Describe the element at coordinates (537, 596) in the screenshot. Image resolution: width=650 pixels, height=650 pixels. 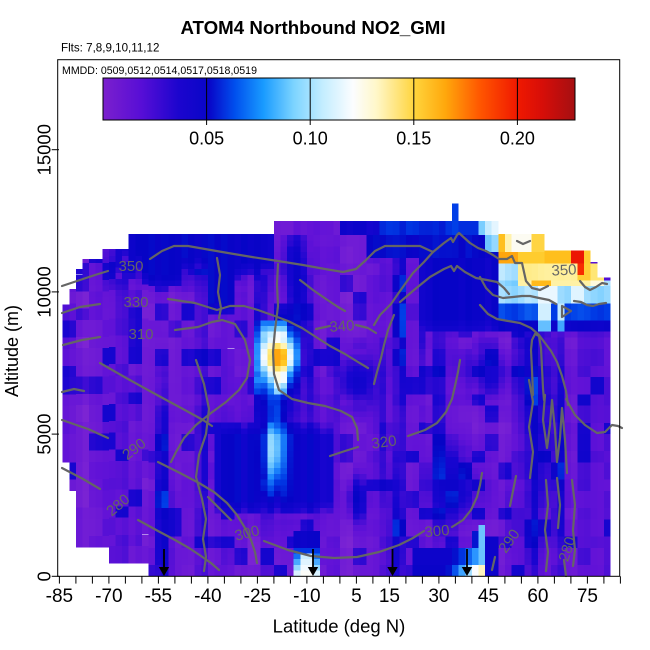
I see `svg-text: 60` at that location.